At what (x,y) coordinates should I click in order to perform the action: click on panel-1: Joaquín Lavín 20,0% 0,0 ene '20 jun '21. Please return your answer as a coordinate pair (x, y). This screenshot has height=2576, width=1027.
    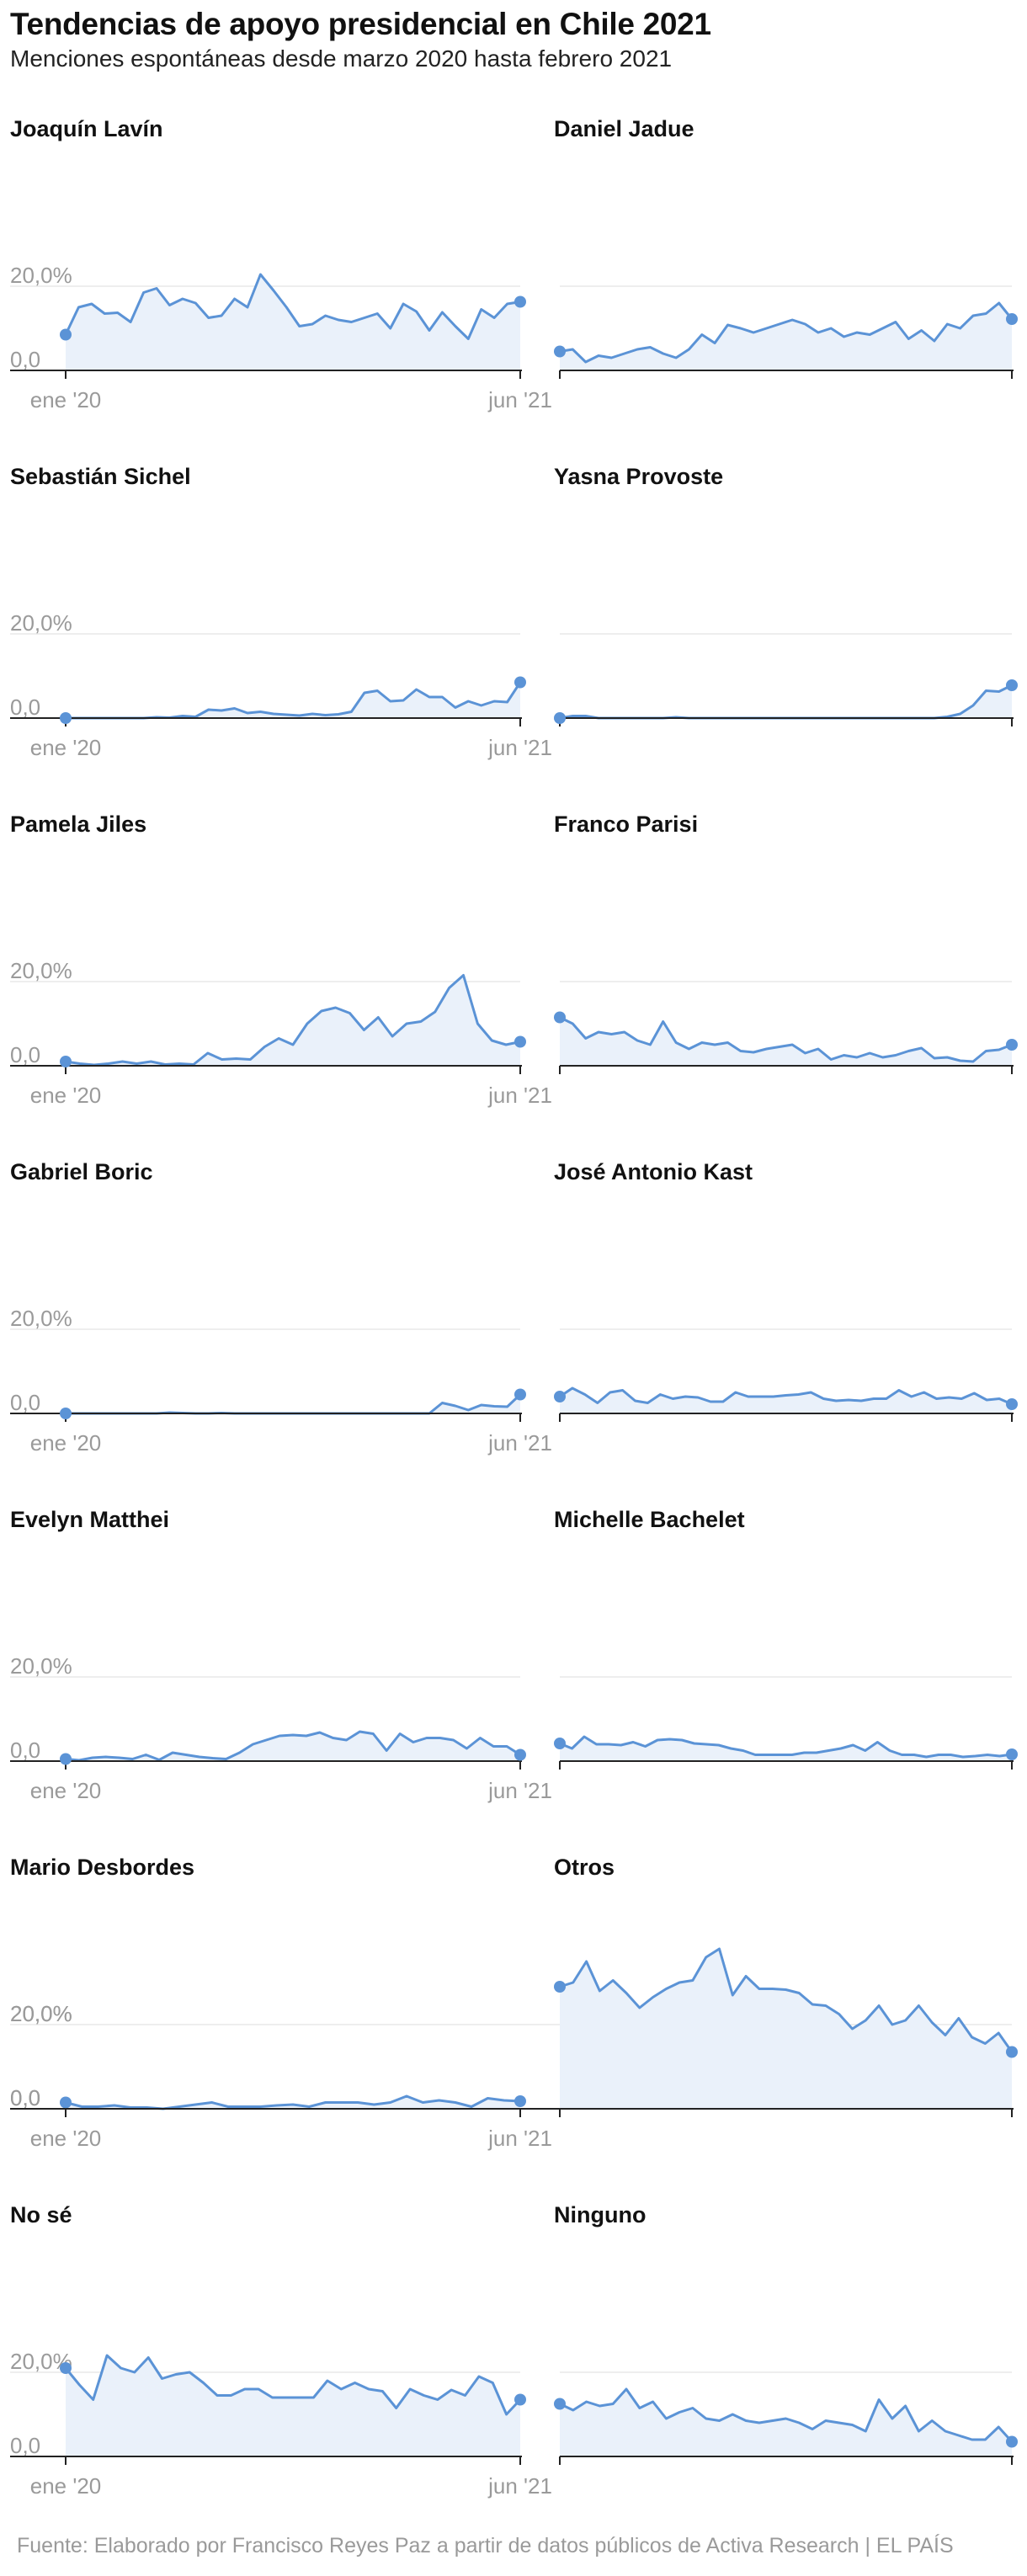
    Looking at the image, I should click on (281, 264).